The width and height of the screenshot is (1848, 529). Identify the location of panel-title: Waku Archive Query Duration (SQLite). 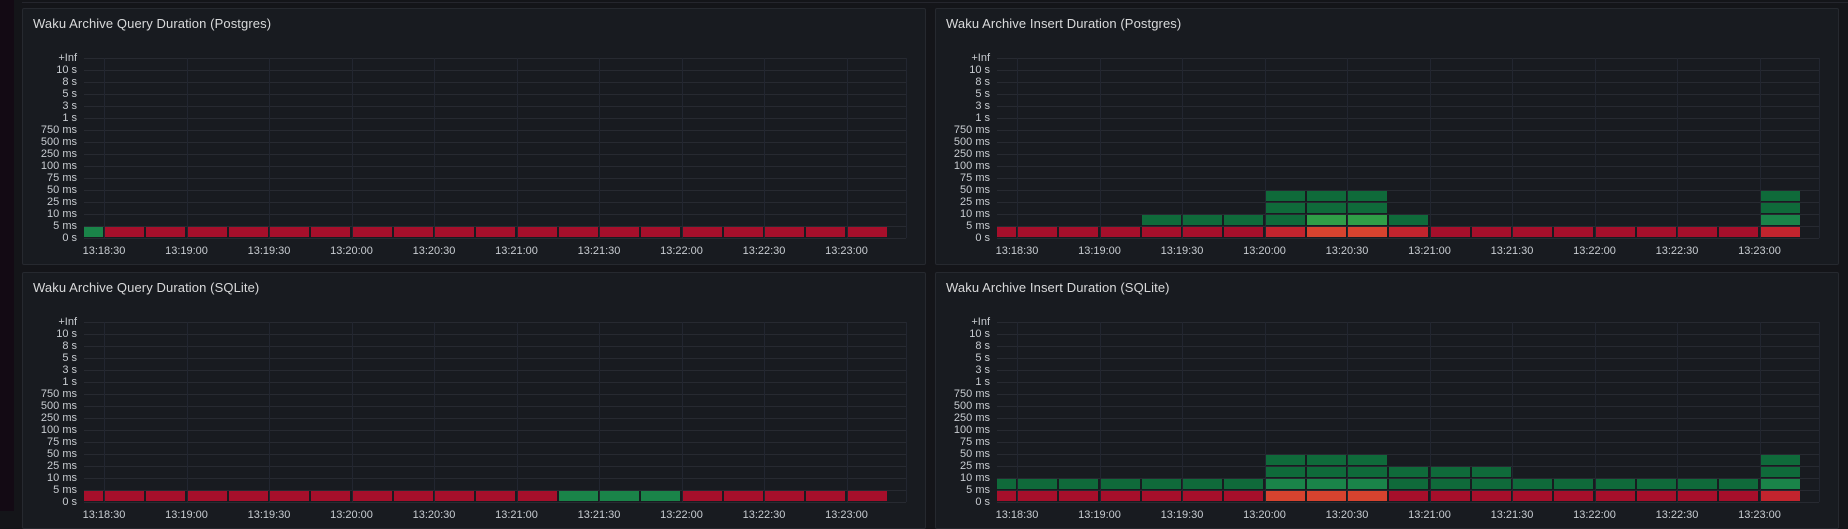
(146, 287).